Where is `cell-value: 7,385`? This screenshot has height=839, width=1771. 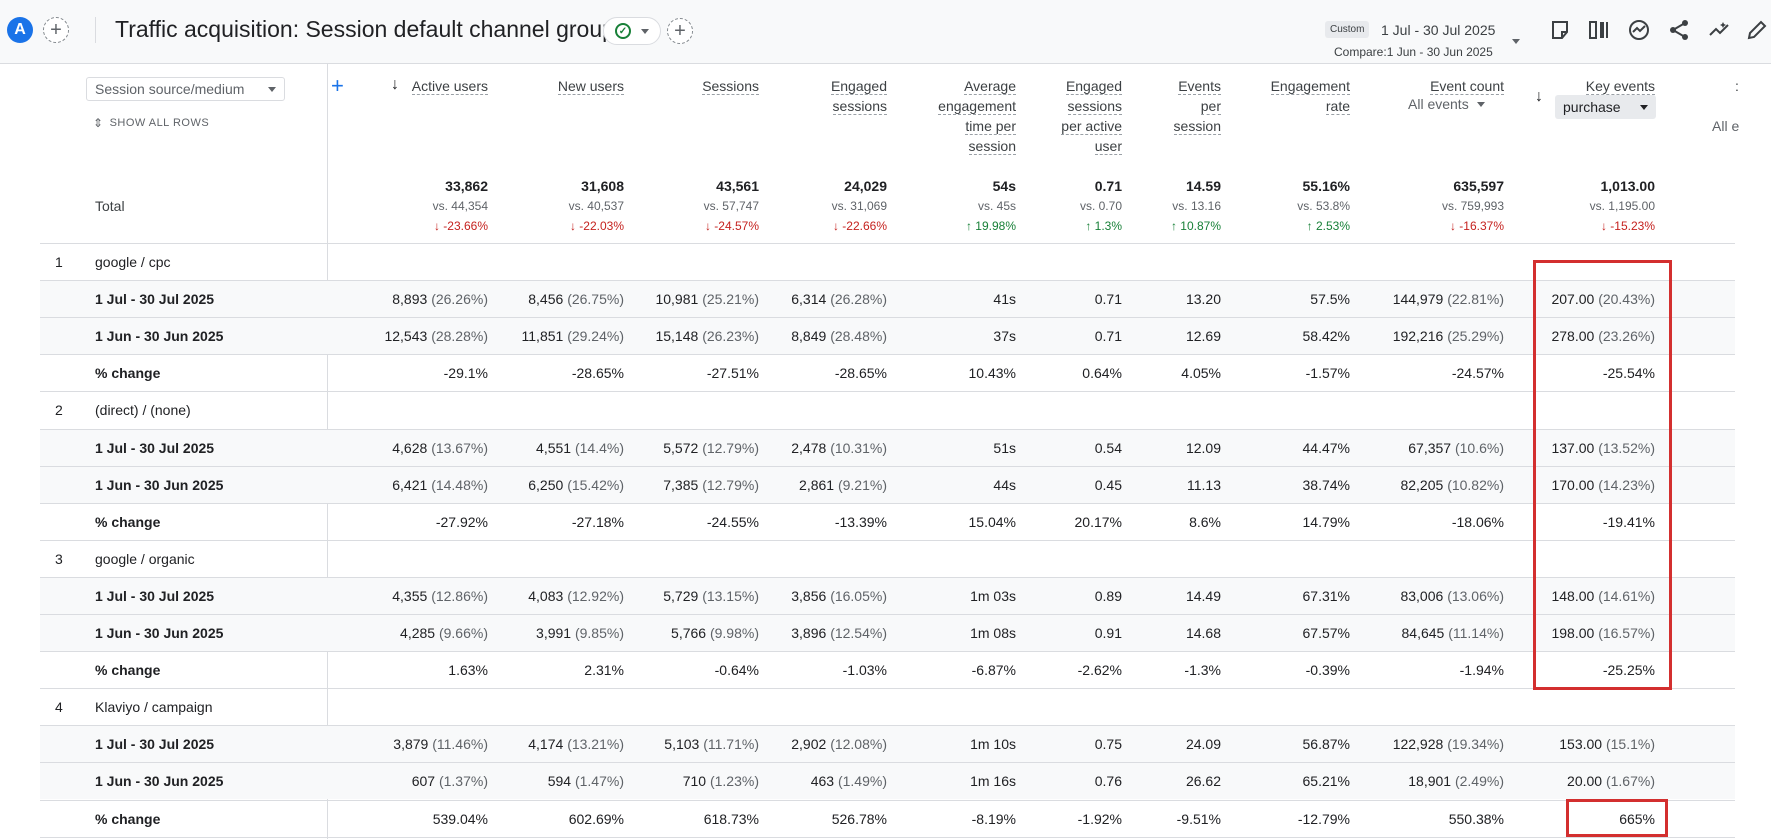
cell-value: 7,385 is located at coordinates (681, 484).